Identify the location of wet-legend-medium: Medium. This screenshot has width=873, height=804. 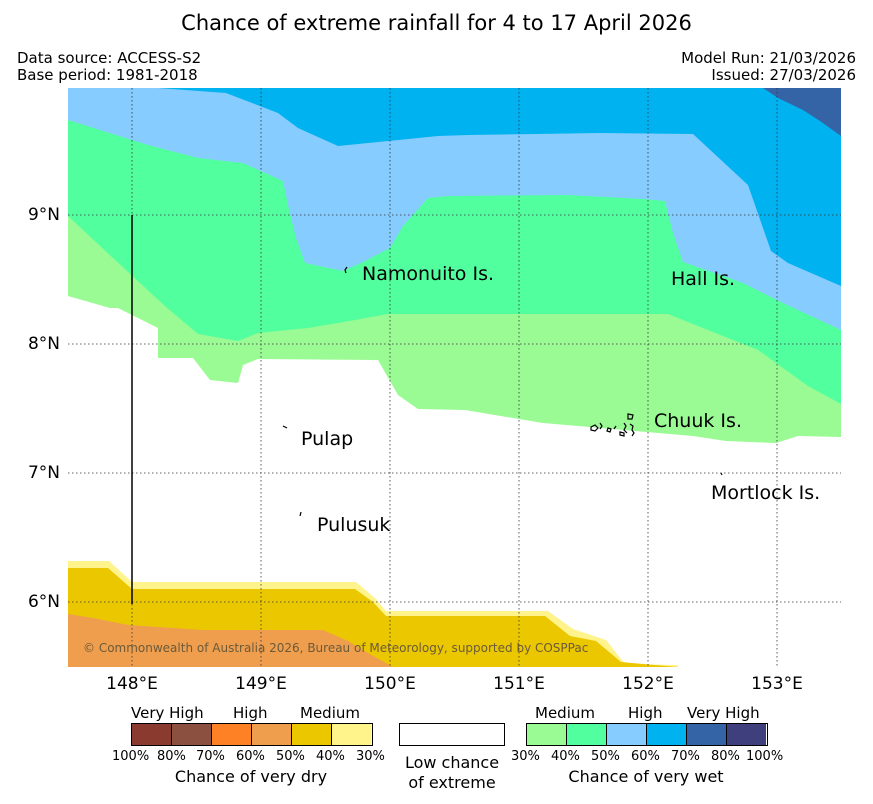
(565, 713).